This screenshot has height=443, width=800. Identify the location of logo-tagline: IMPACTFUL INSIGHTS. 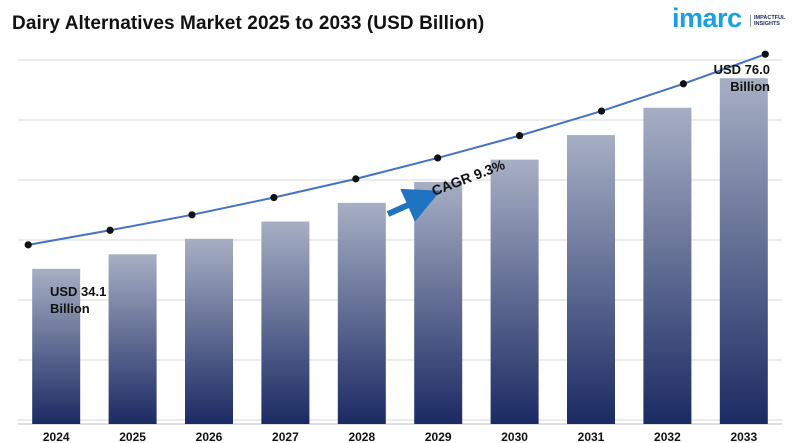
(767, 21).